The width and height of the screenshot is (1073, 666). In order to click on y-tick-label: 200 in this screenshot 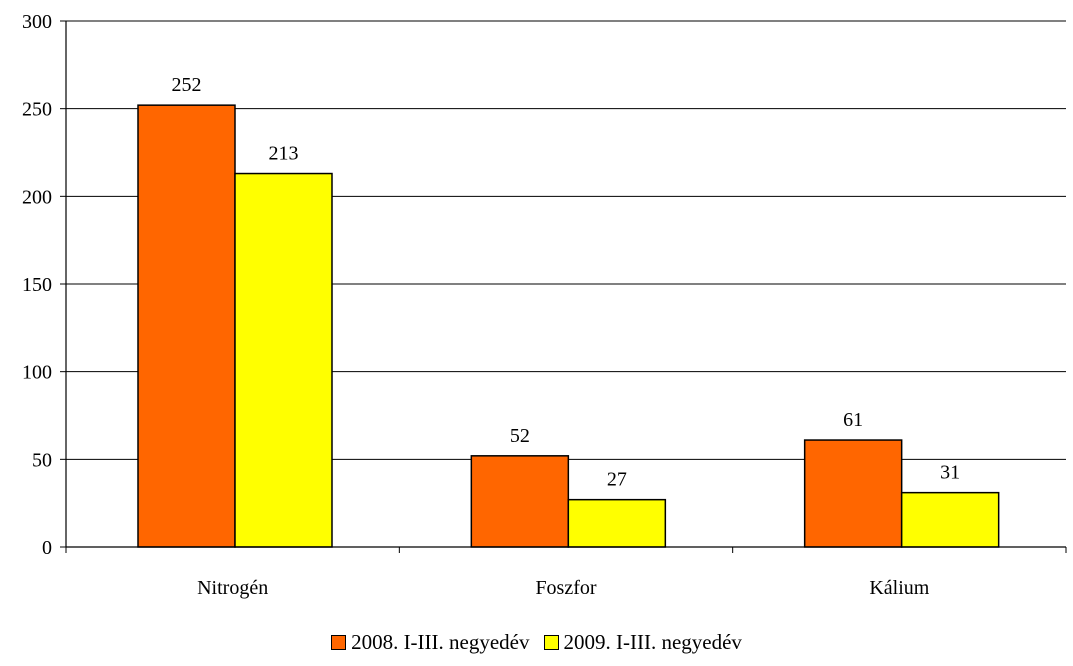, I will do `click(37, 197)`.